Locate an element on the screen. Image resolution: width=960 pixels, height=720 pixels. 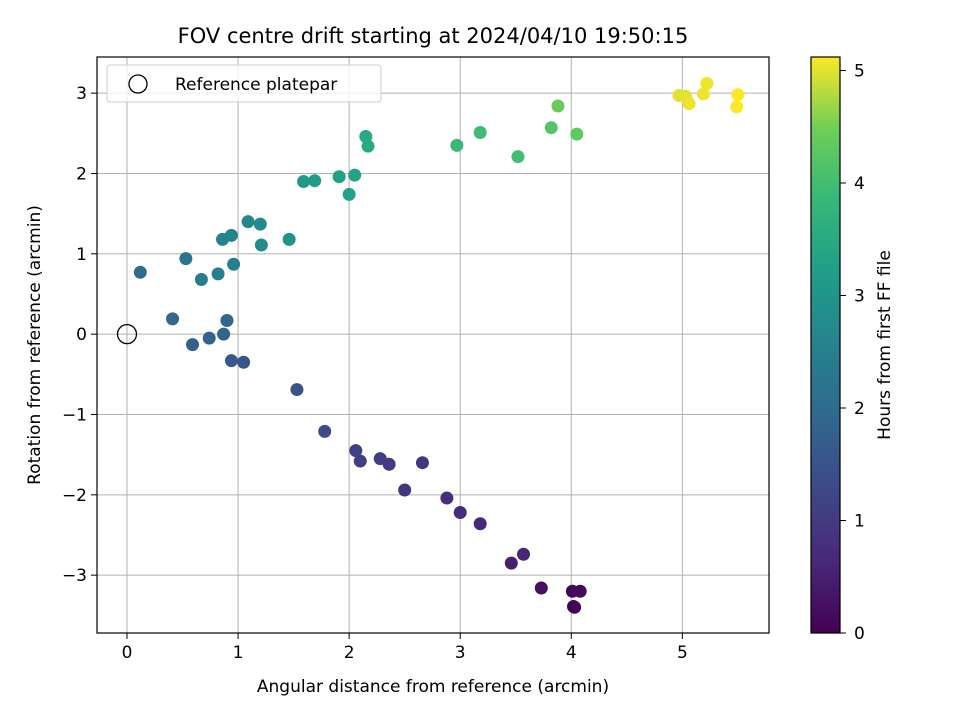
y-tick-label: −2 is located at coordinates (74, 496).